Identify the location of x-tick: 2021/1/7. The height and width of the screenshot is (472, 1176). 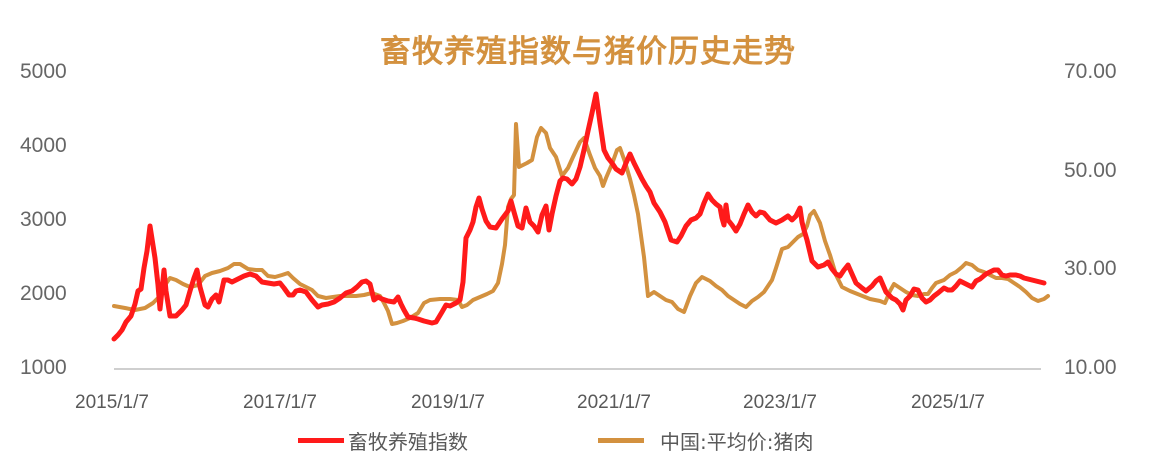
(614, 402).